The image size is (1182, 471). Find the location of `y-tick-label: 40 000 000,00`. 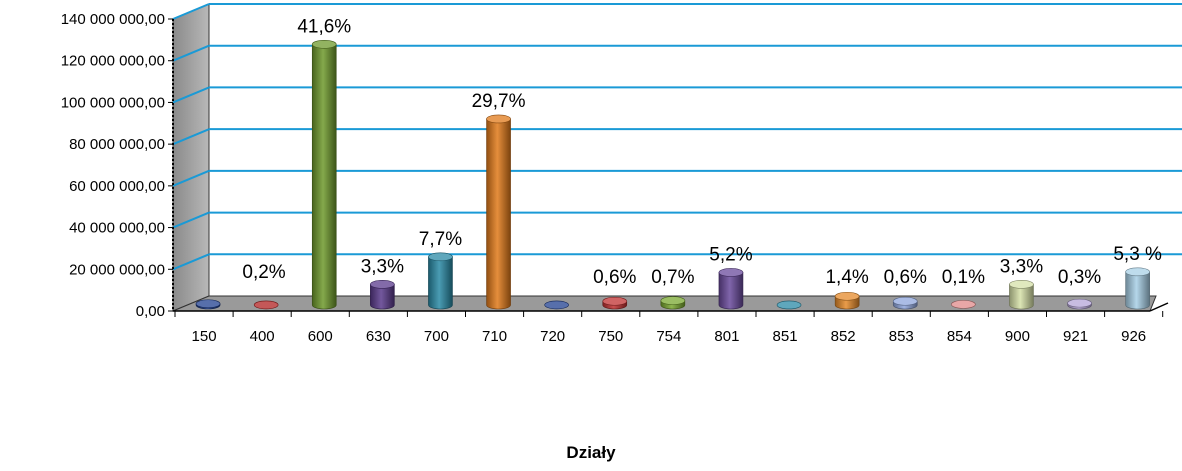

y-tick-label: 40 000 000,00 is located at coordinates (117, 228).